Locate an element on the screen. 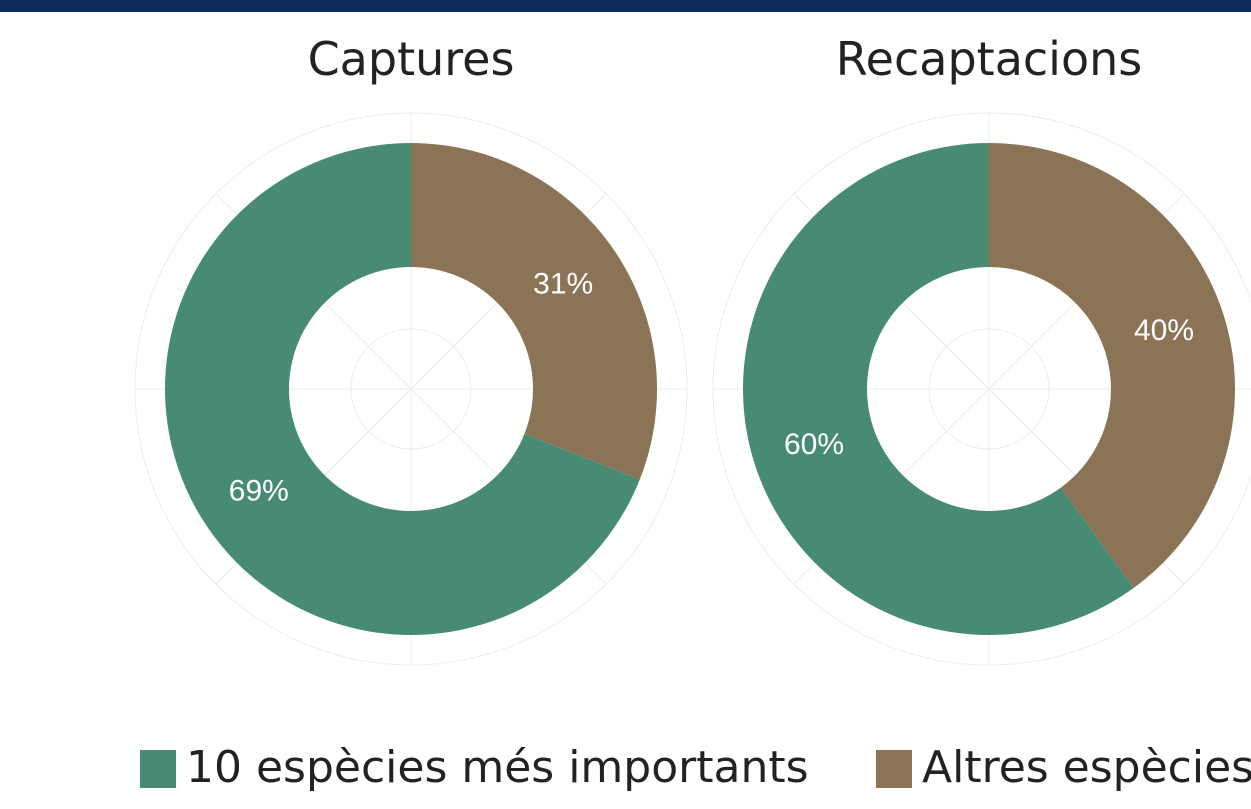 The height and width of the screenshot is (809, 1251). chart-title: Captures is located at coordinates (411, 59).